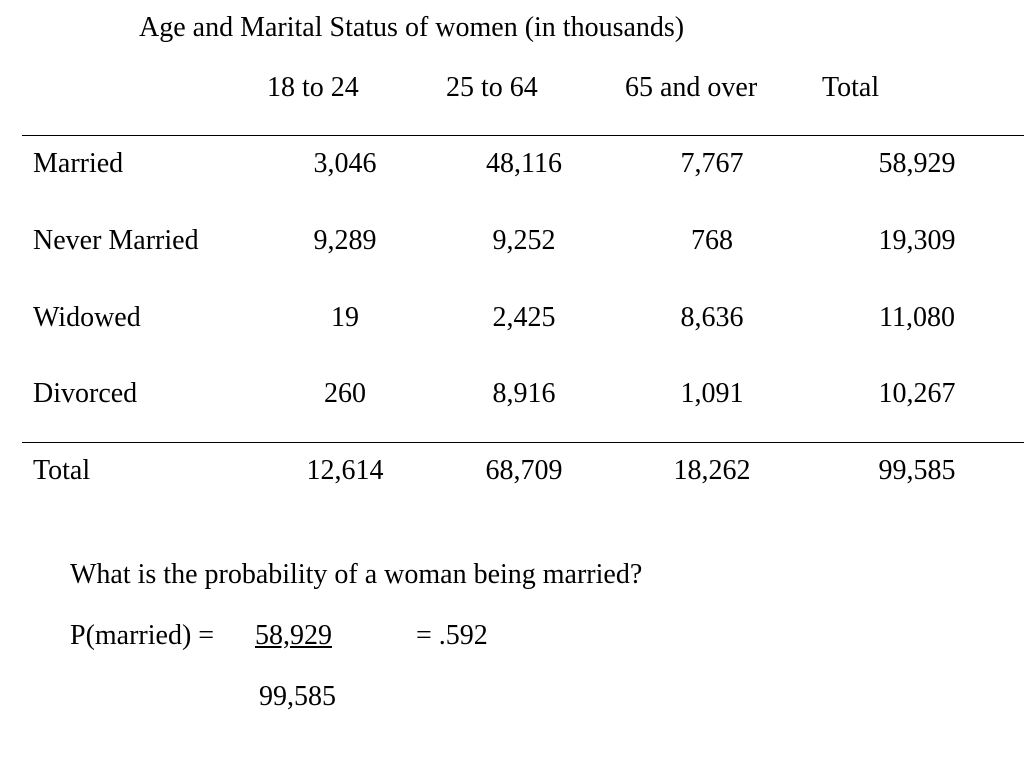  I want to click on cell-married-total: 58,929, so click(917, 163).